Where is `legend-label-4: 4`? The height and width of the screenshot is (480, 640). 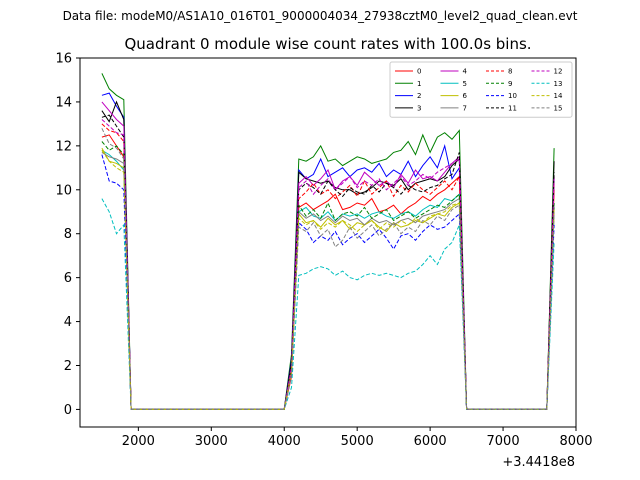 legend-label-4: 4 is located at coordinates (465, 72).